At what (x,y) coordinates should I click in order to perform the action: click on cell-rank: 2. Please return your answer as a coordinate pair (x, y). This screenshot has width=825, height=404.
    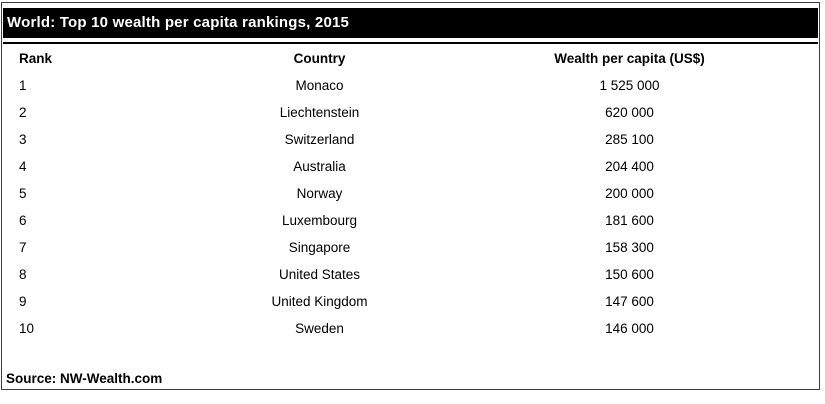
    Looking at the image, I should click on (23, 112).